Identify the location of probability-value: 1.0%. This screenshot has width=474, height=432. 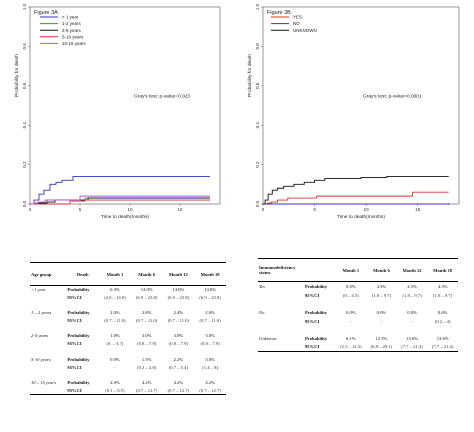
(115, 336).